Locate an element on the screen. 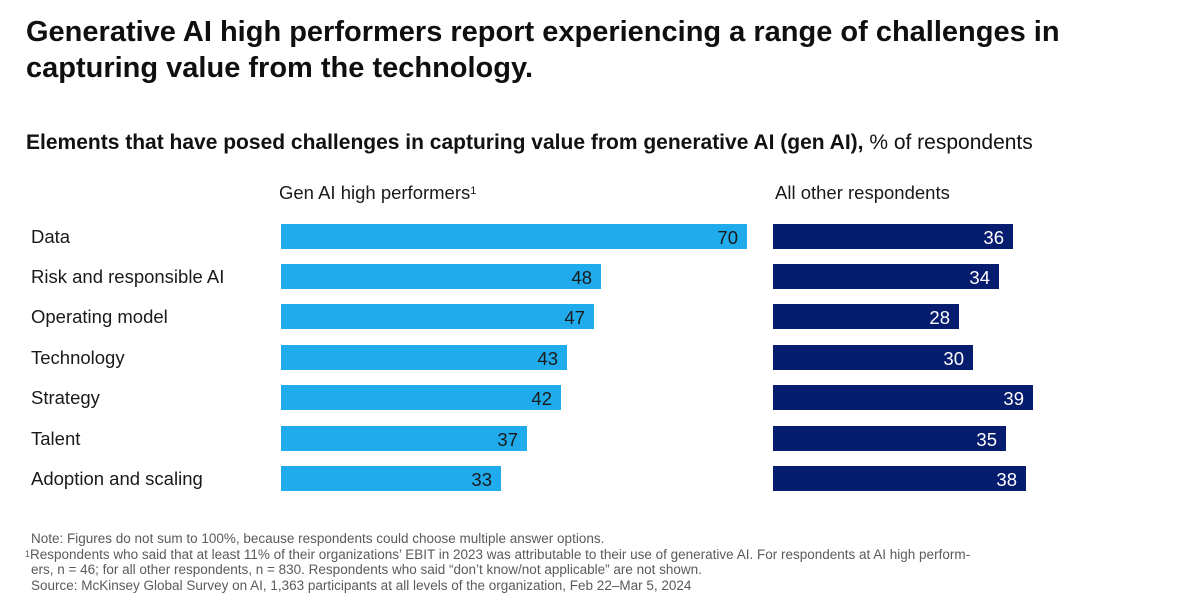 This screenshot has width=1202, height=614. data-label-other-respondents: 28 is located at coordinates (939, 317).